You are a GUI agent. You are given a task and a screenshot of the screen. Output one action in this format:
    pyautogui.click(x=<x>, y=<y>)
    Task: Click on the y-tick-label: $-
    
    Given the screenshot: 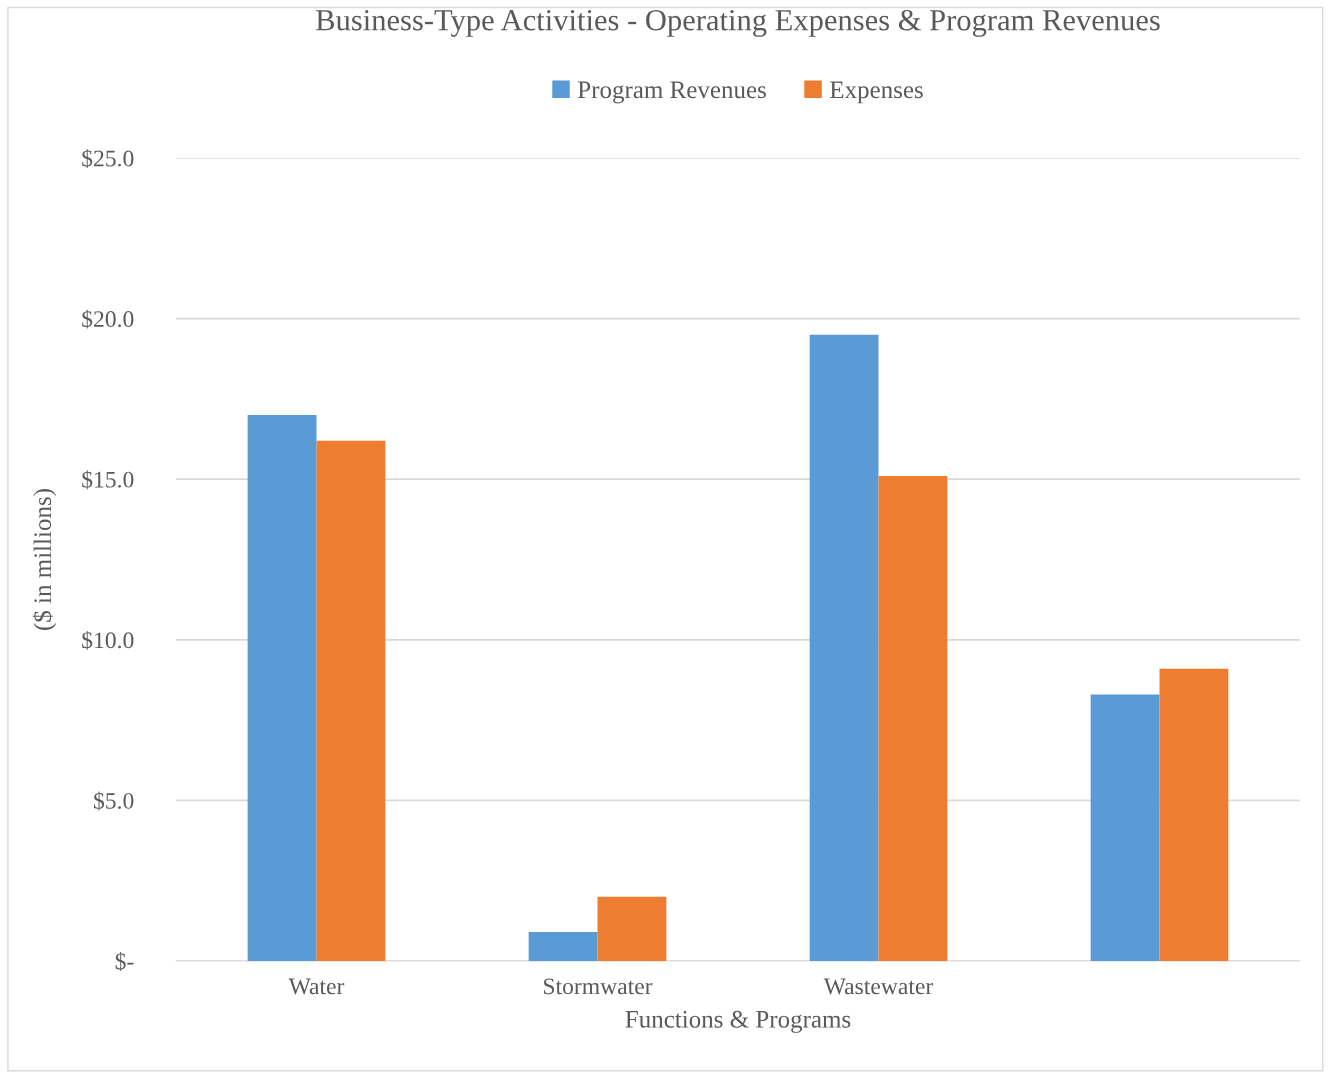 What is the action you would take?
    pyautogui.click(x=124, y=961)
    